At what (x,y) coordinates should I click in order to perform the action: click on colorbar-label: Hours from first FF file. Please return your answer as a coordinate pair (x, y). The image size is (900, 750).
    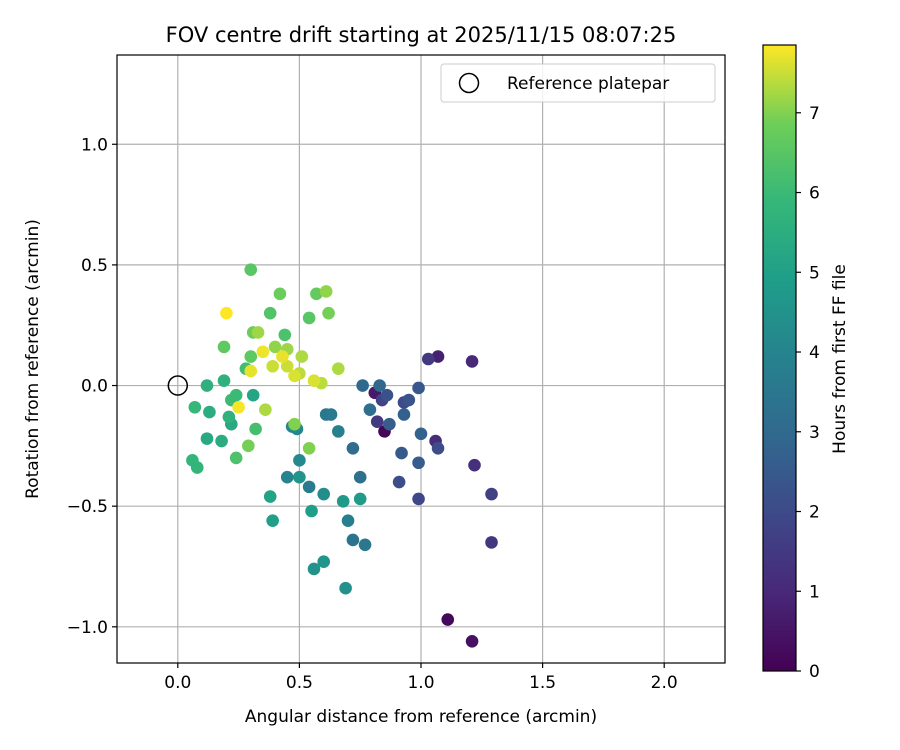
    Looking at the image, I should click on (840, 359).